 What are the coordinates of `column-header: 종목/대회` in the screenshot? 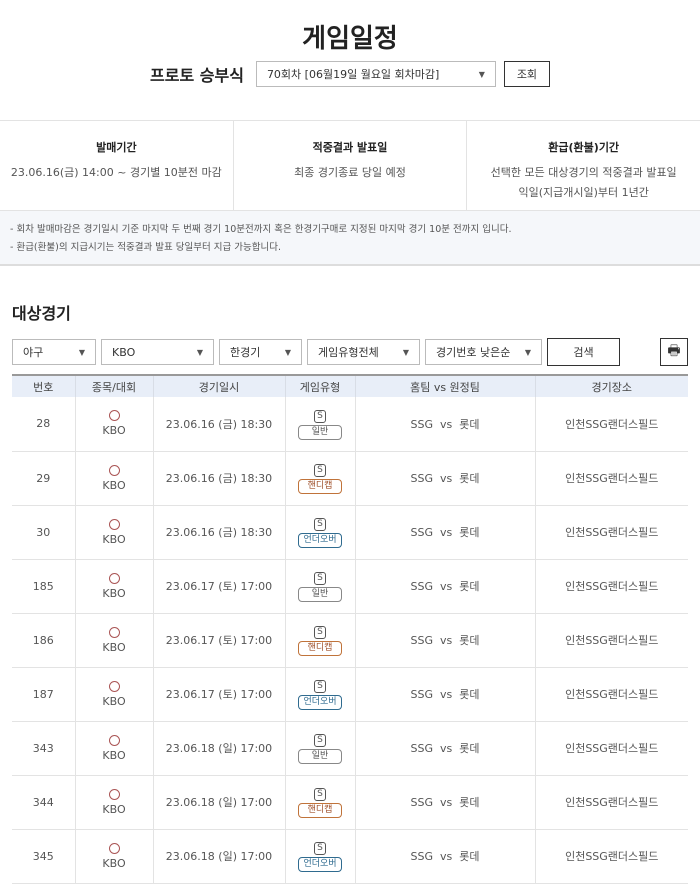 It's located at (113, 386).